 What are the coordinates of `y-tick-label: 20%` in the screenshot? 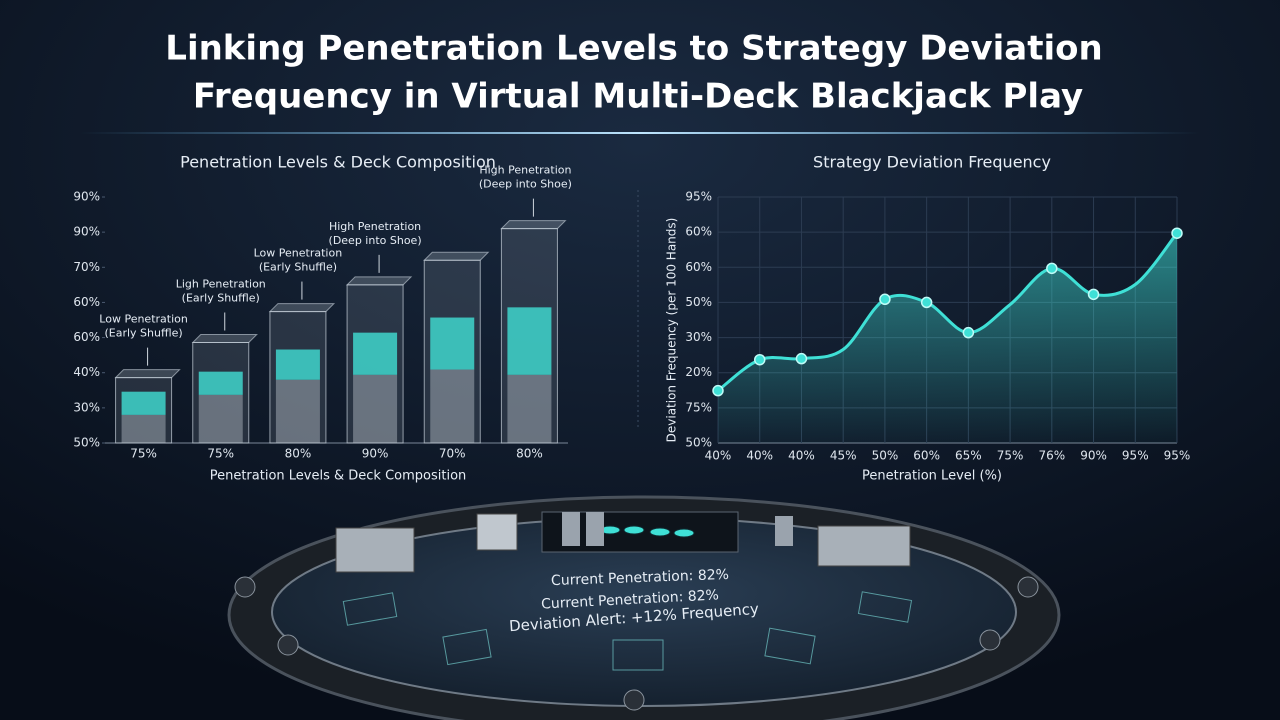 It's located at (698, 372).